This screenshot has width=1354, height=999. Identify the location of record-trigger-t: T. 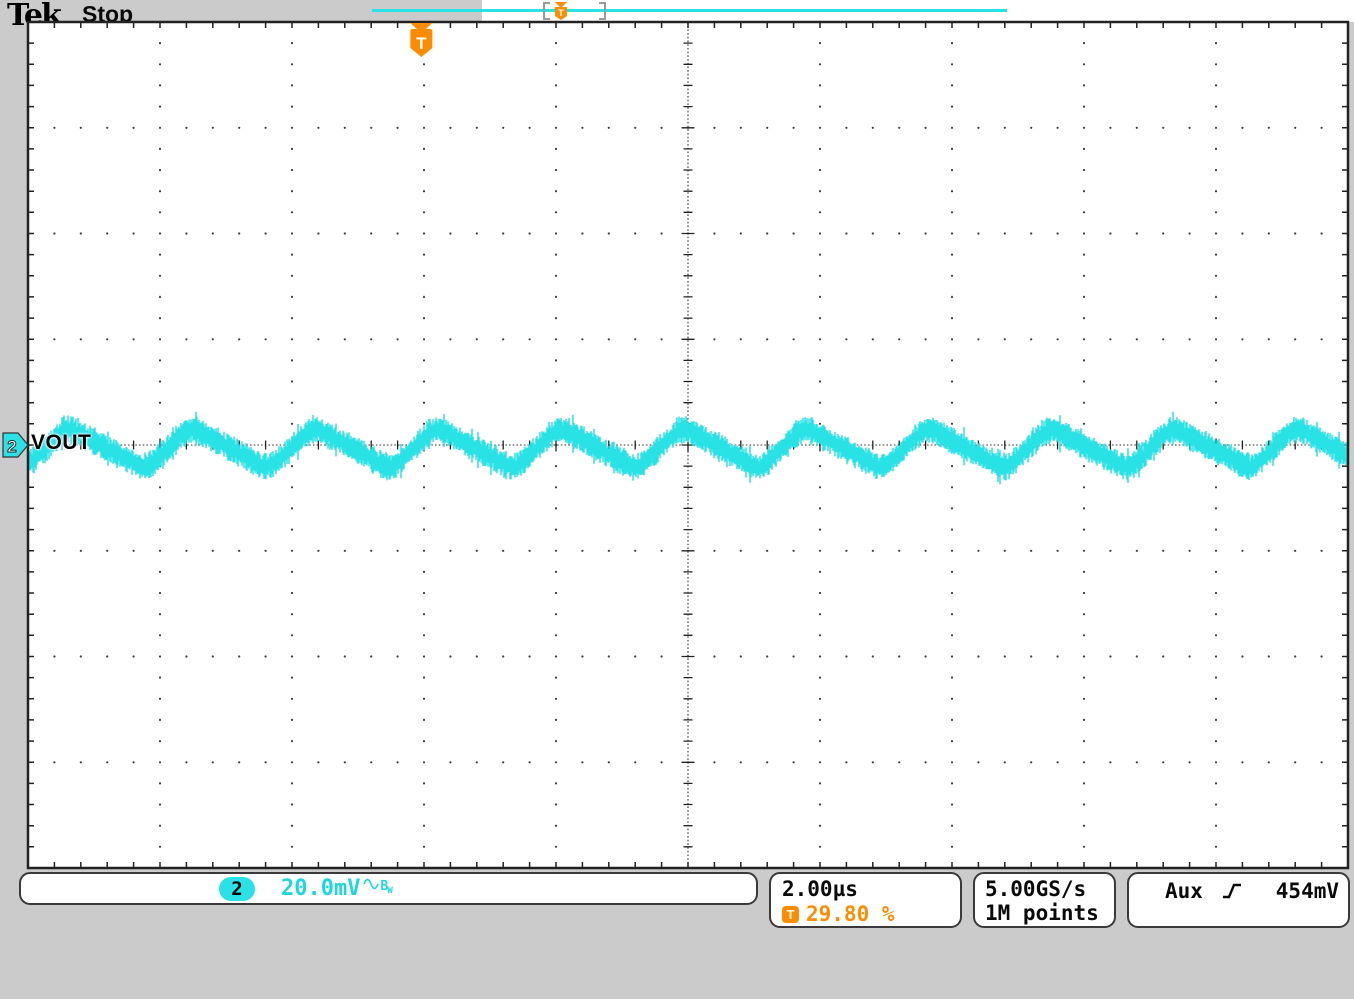
(561, 13).